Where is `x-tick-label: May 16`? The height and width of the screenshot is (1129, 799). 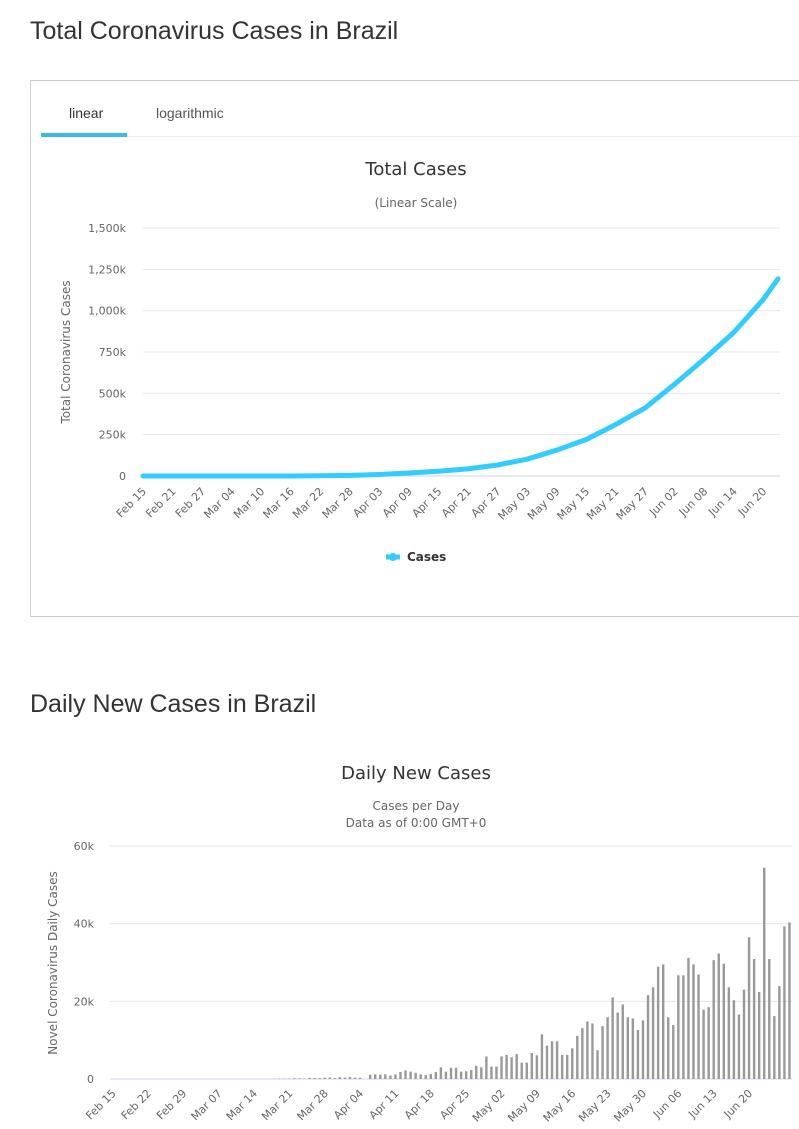
x-tick-label: May 16 is located at coordinates (560, 1106).